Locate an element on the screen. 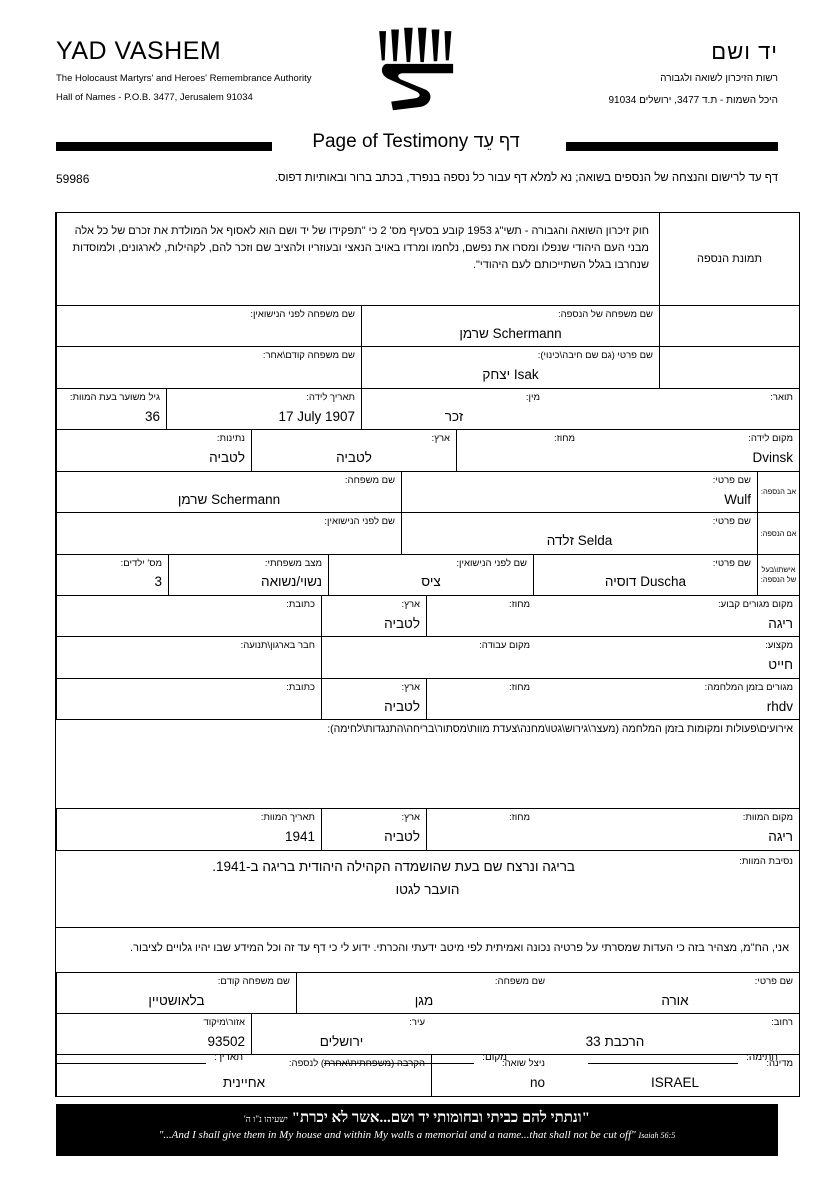  field-residence-country-value: לטביה is located at coordinates (402, 623).